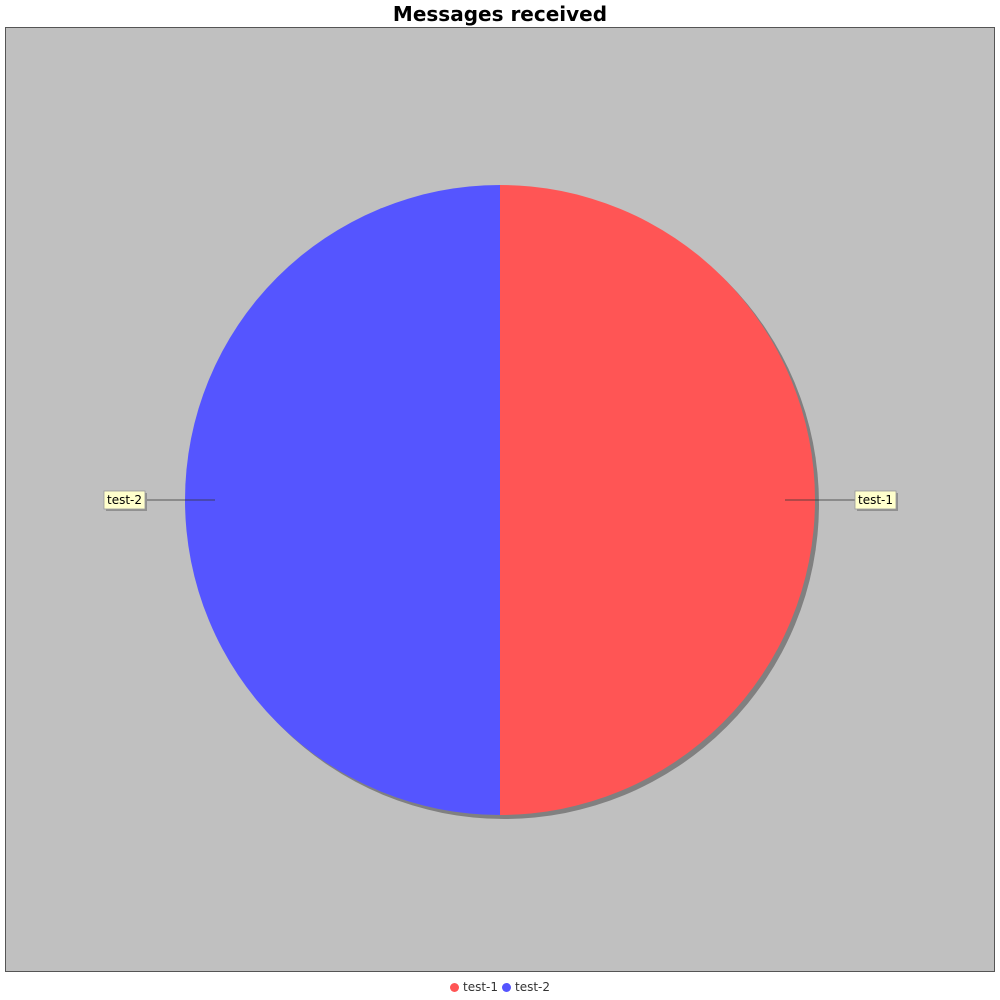 The width and height of the screenshot is (1000, 1000). Describe the element at coordinates (500, 987) in the screenshot. I see `legend: test-1 test-2` at that location.